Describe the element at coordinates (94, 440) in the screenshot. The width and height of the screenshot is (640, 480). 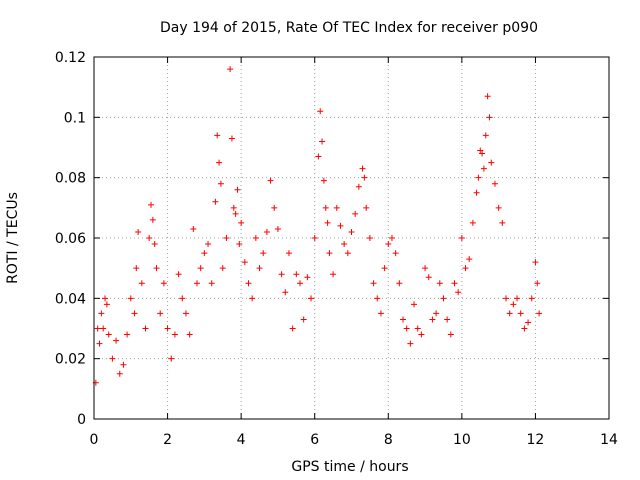
I see `x-tick-label: 0` at that location.